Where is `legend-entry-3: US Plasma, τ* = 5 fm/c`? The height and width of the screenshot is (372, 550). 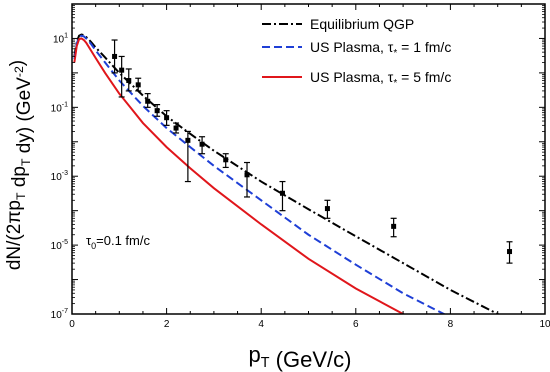
legend-entry-3: US Plasma, τ* = 5 fm/c is located at coordinates (356, 79).